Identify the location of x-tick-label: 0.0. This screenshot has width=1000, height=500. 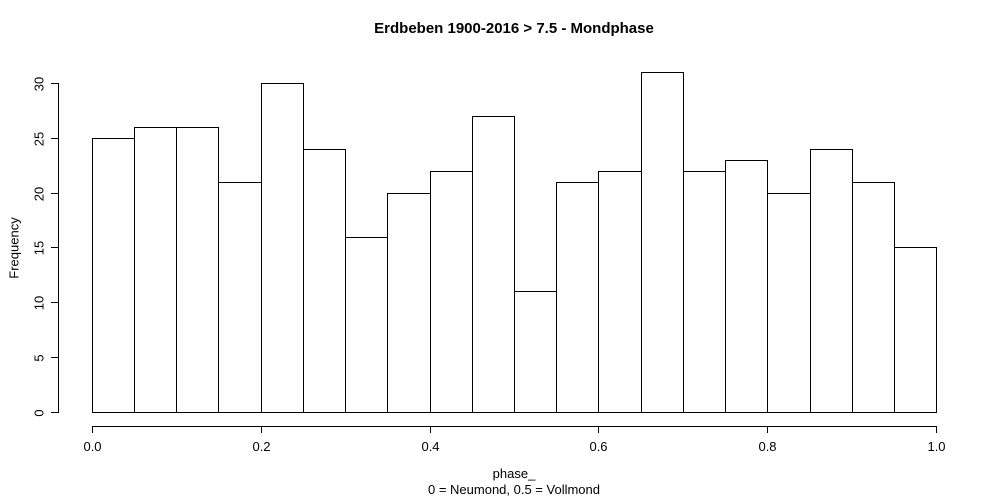
(92, 446).